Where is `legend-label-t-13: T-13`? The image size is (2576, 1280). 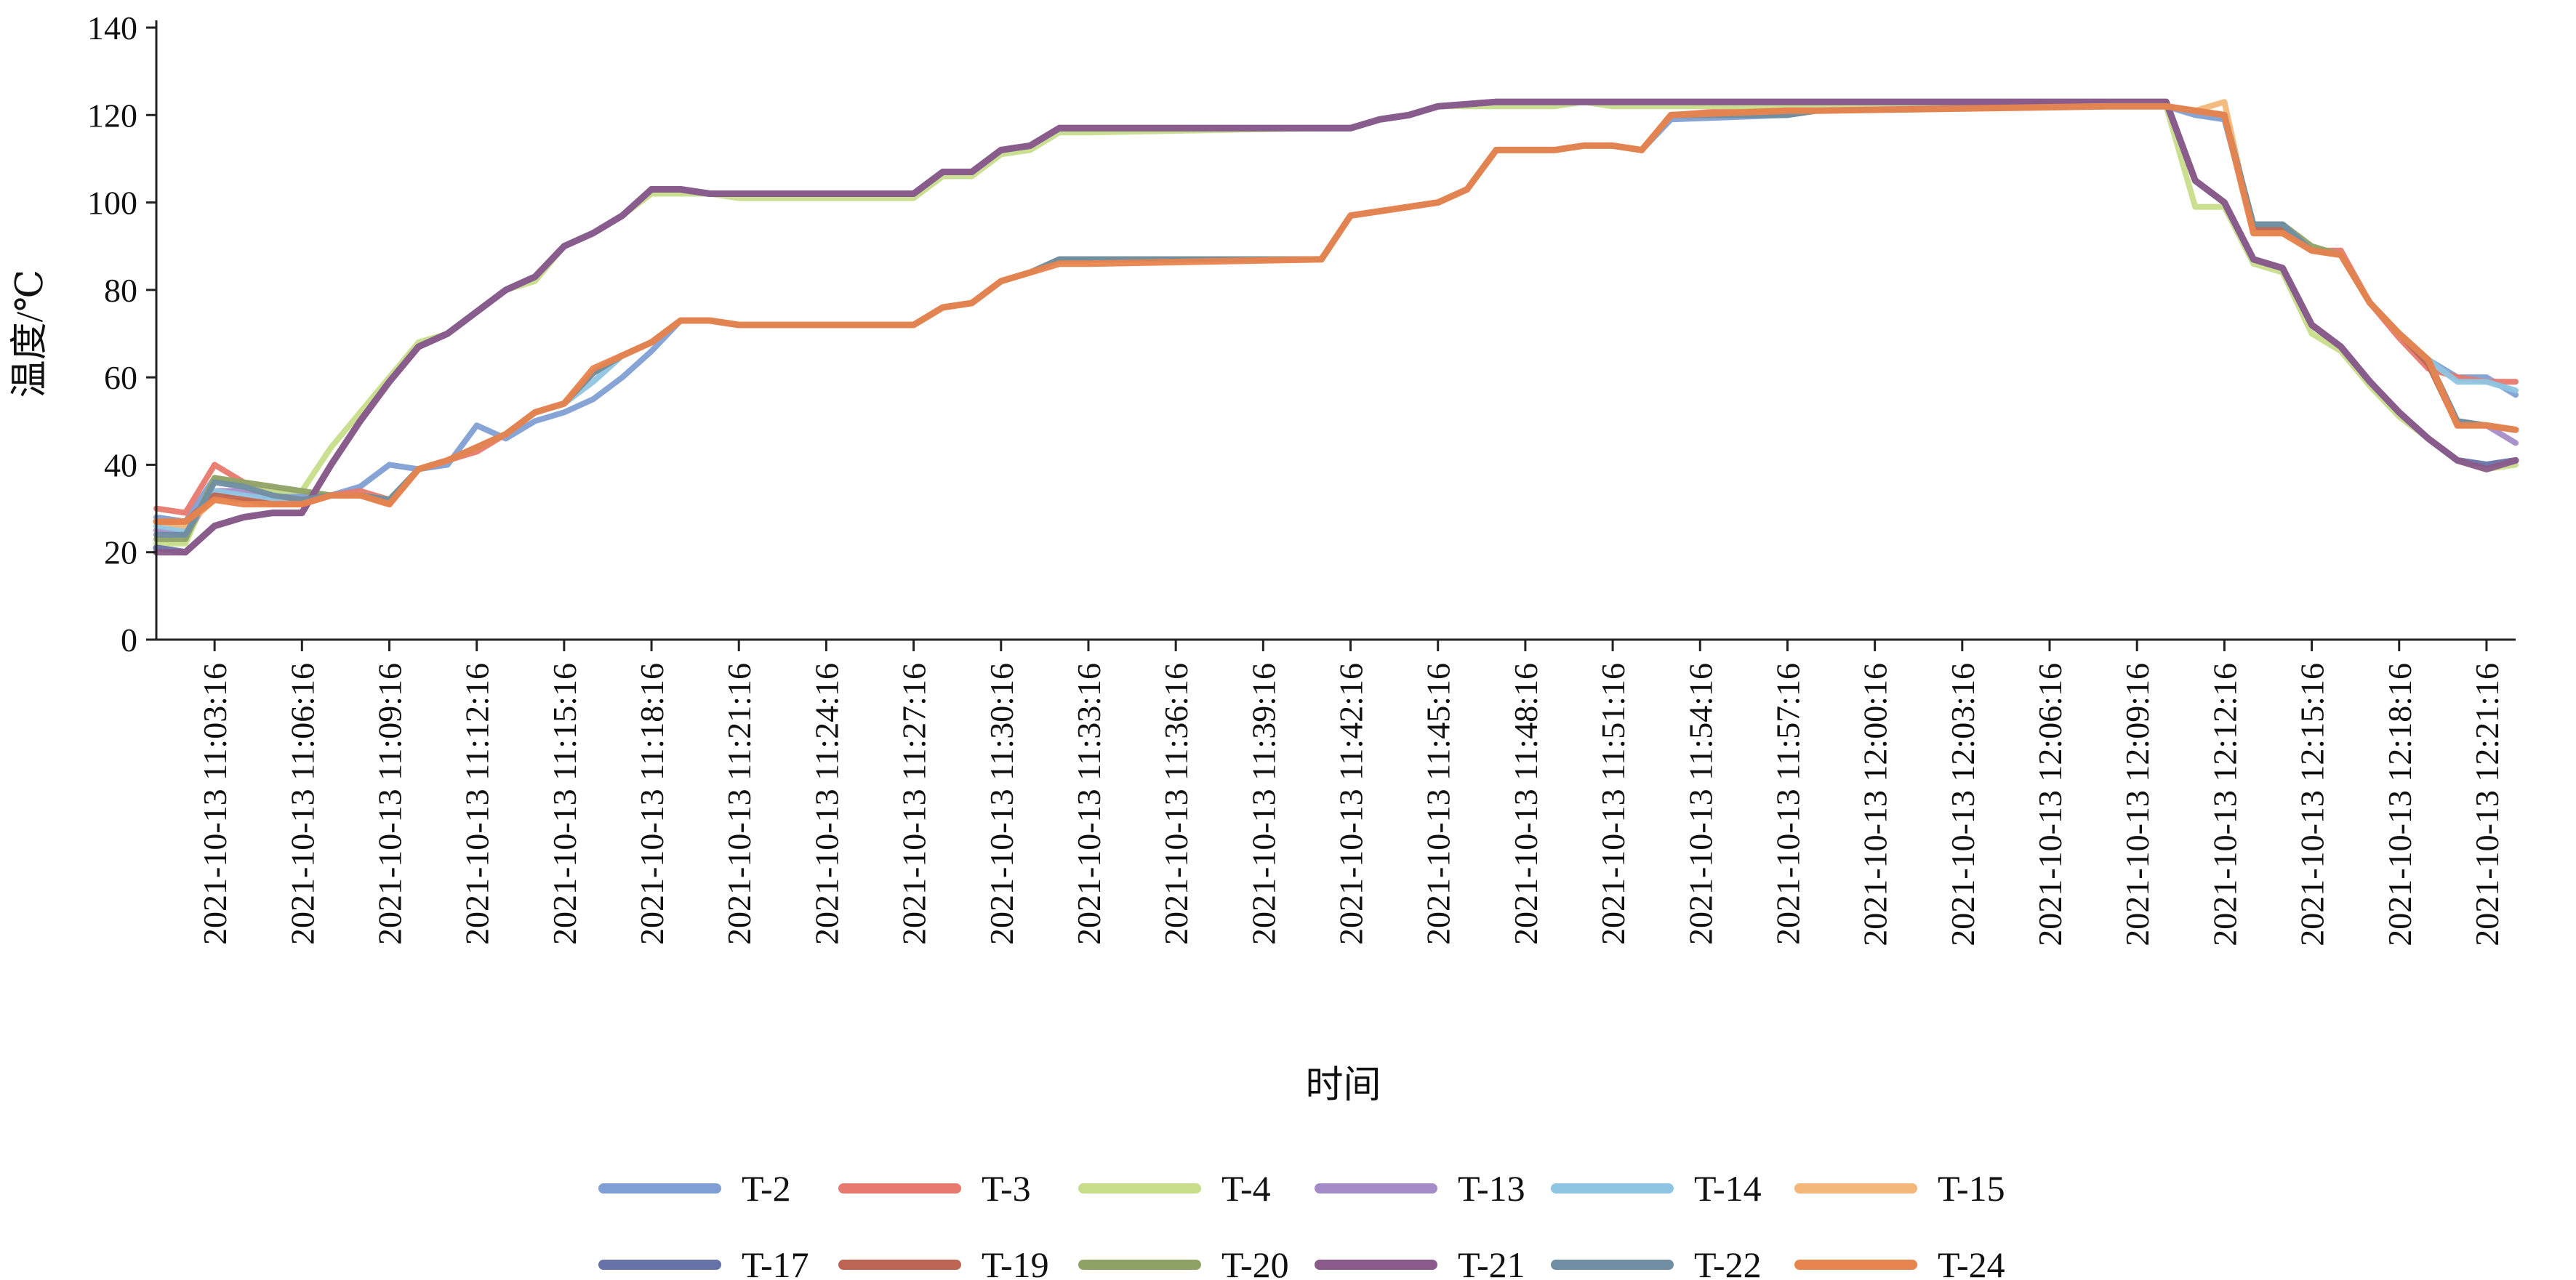 legend-label-t-13: T-13 is located at coordinates (1492, 1188).